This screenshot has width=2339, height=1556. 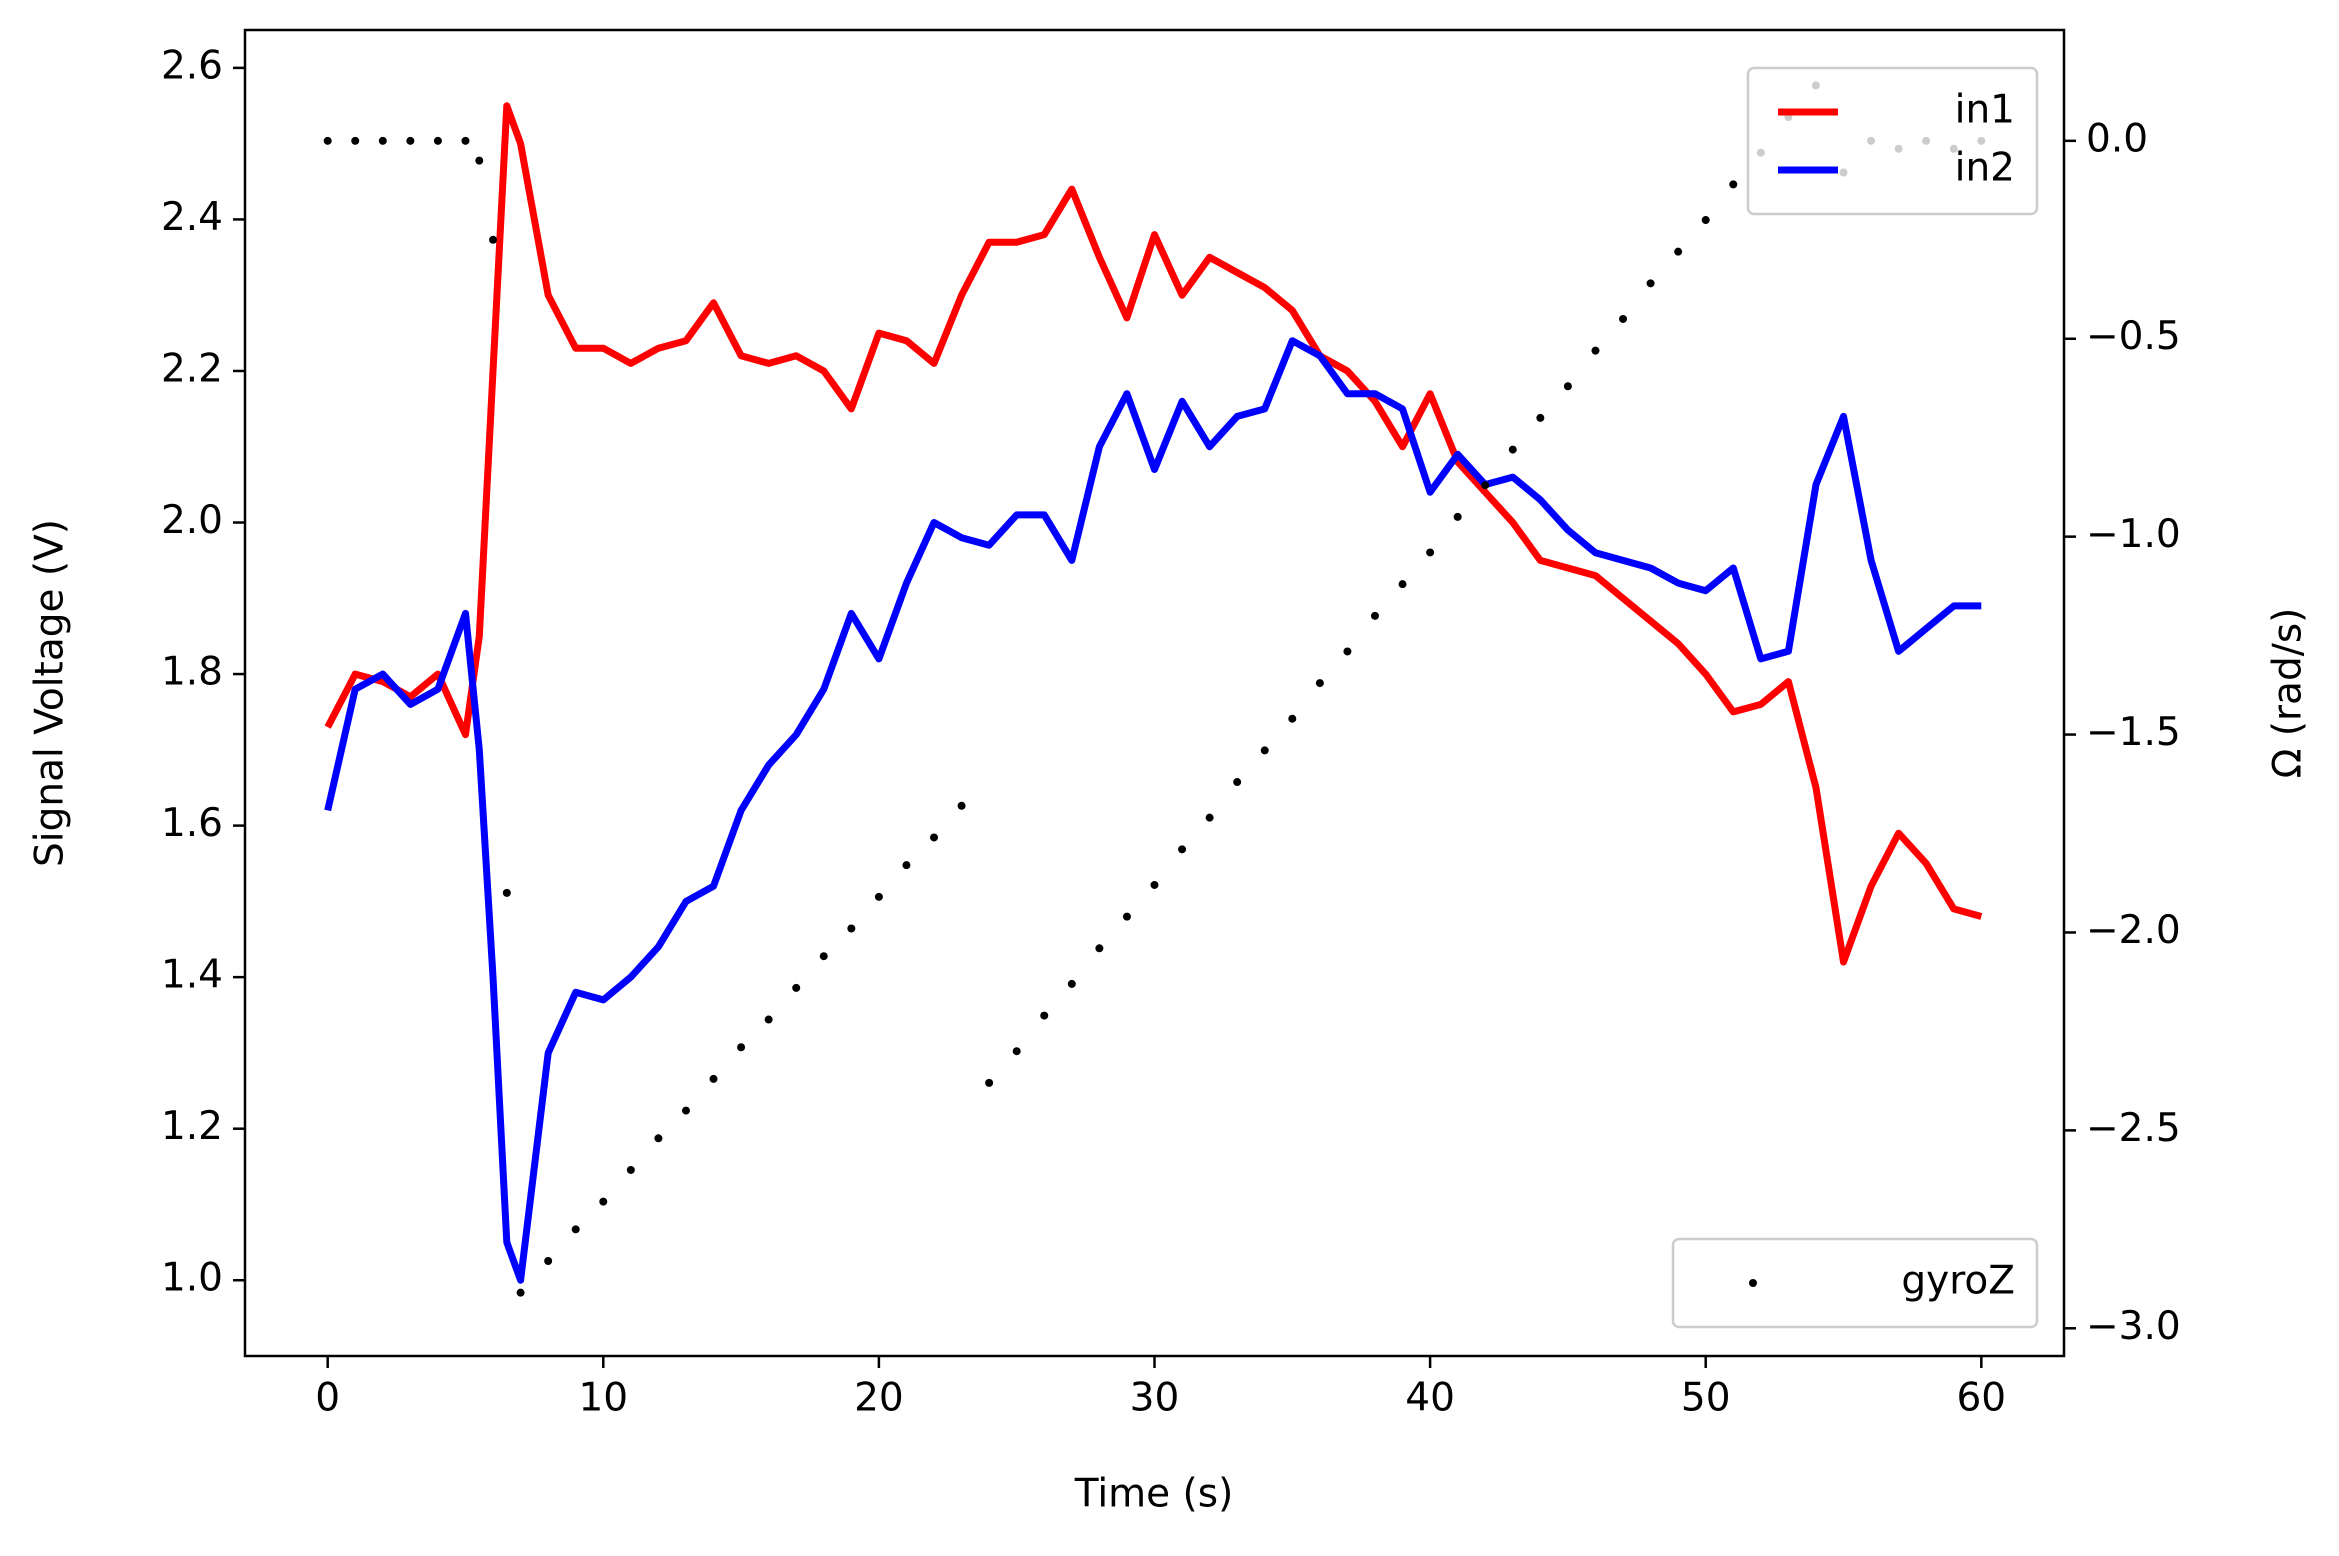 I want to click on y-tick-label: 2.4, so click(x=192, y=217).